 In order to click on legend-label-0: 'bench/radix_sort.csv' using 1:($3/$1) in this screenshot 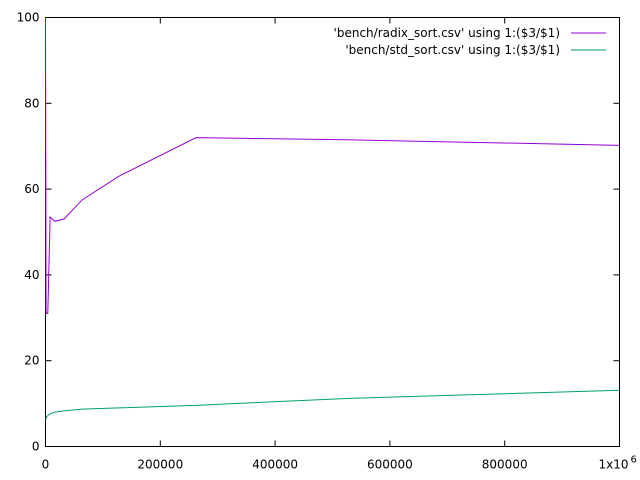, I will do `click(447, 33)`.